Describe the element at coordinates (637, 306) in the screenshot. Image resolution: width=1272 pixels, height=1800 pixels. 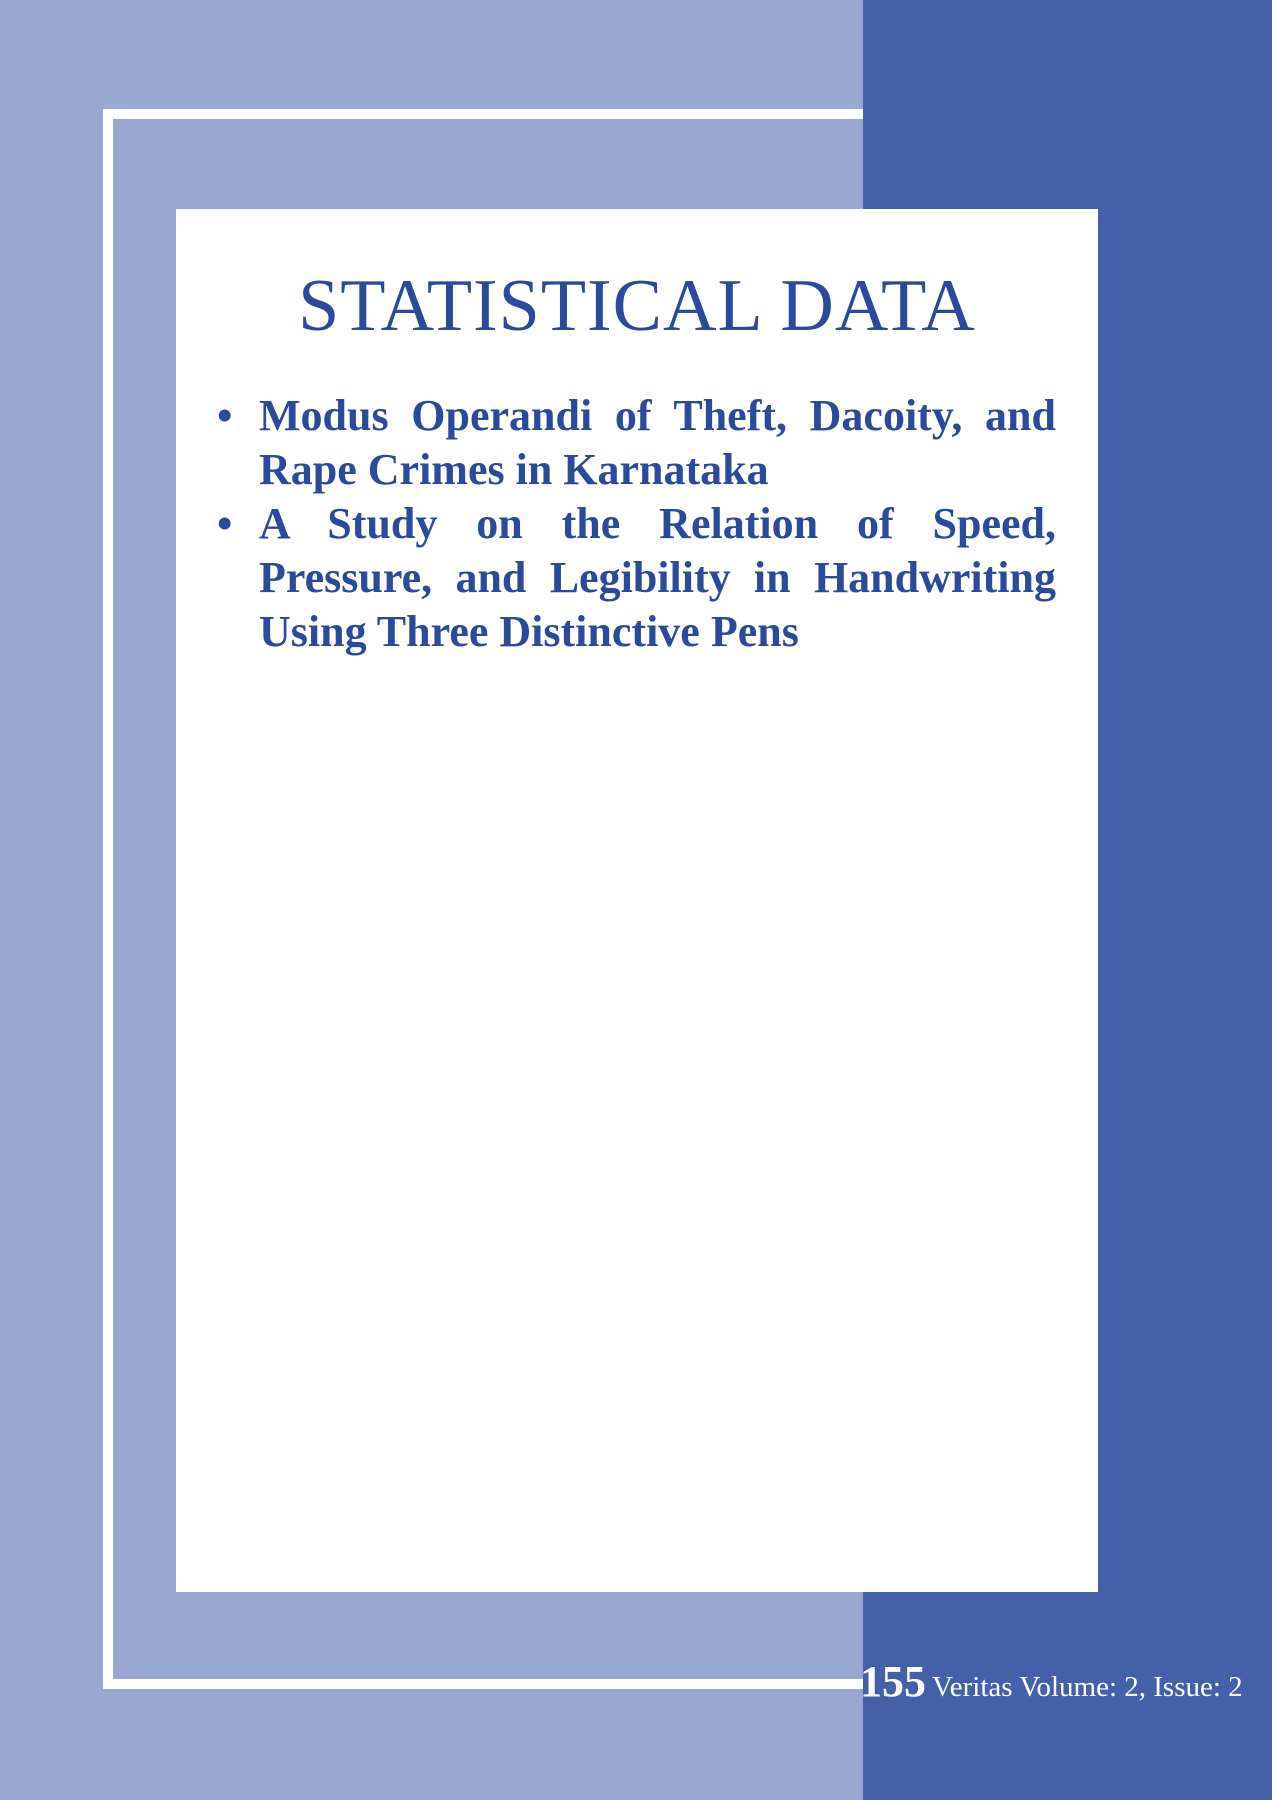
I see `page-title: STATISTICAL DATA` at that location.